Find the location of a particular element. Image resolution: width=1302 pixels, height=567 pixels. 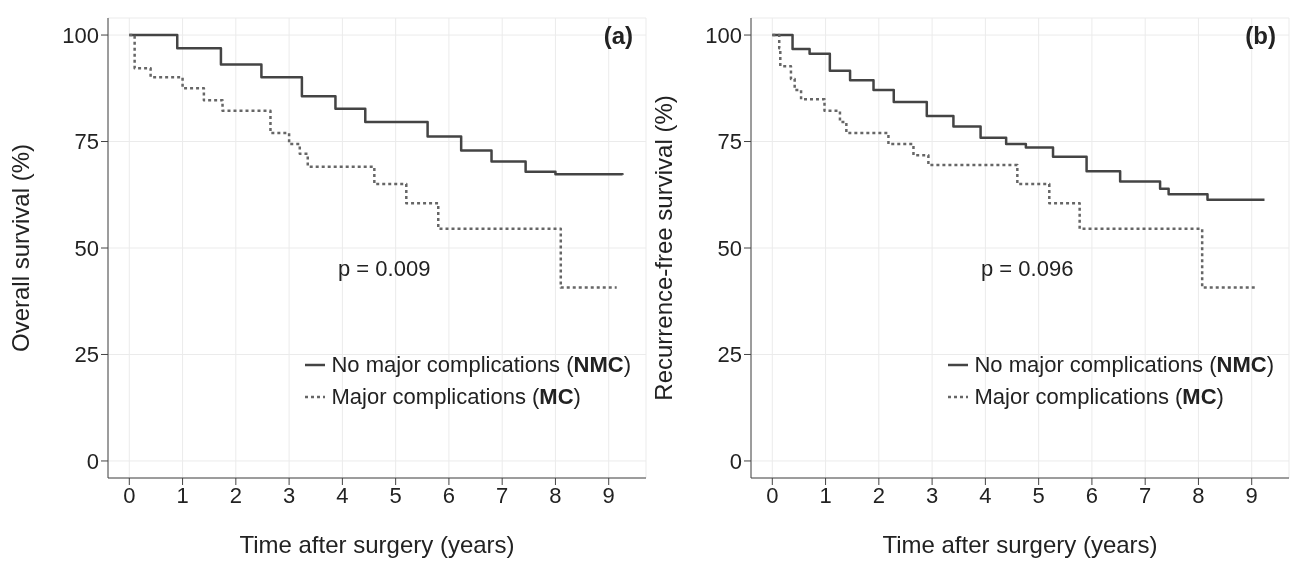

chart-title: (a) is located at coordinates (618, 36).